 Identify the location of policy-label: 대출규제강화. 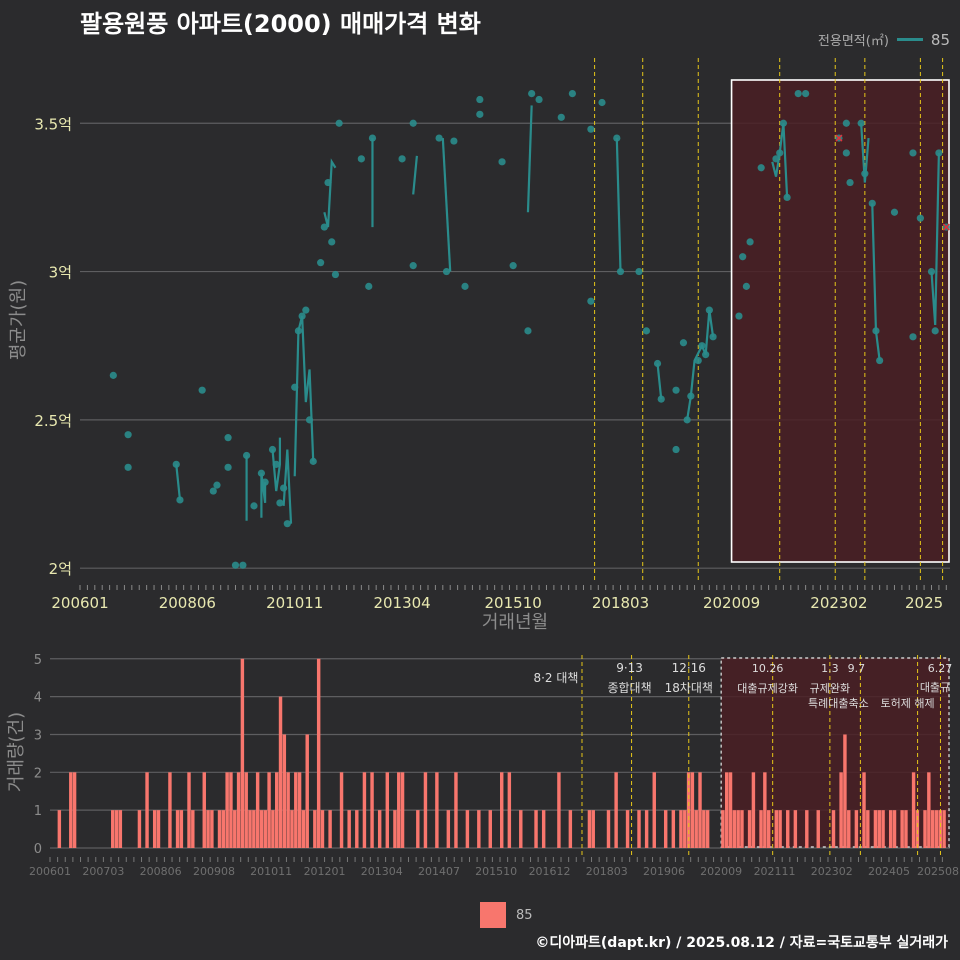
(767, 688).